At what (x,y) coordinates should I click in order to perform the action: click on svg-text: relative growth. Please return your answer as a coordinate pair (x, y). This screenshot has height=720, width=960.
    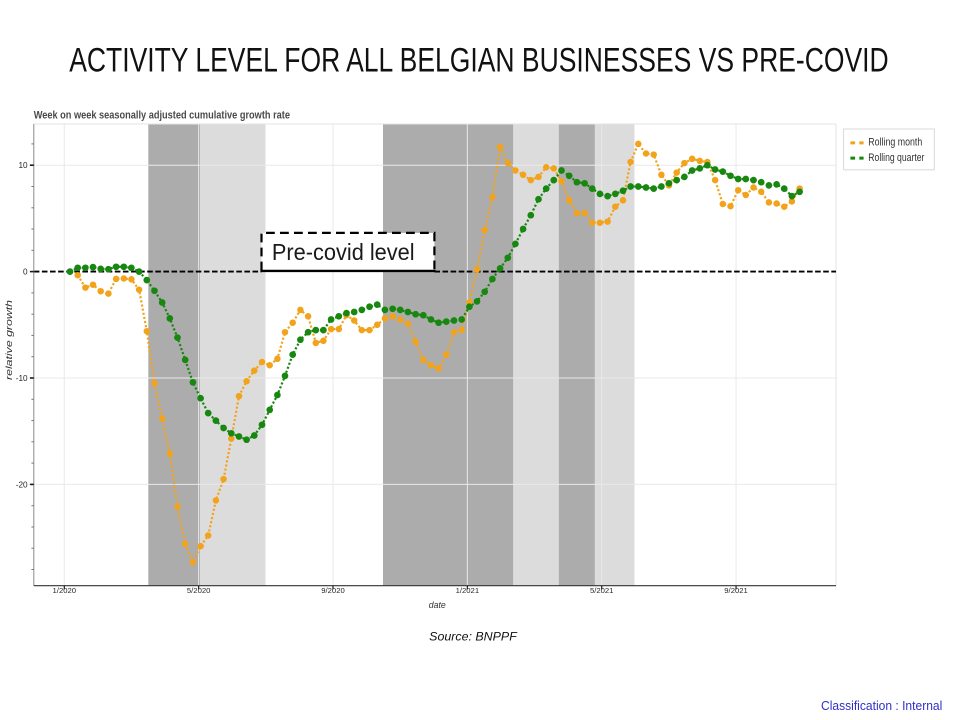
    Looking at the image, I should click on (9, 340).